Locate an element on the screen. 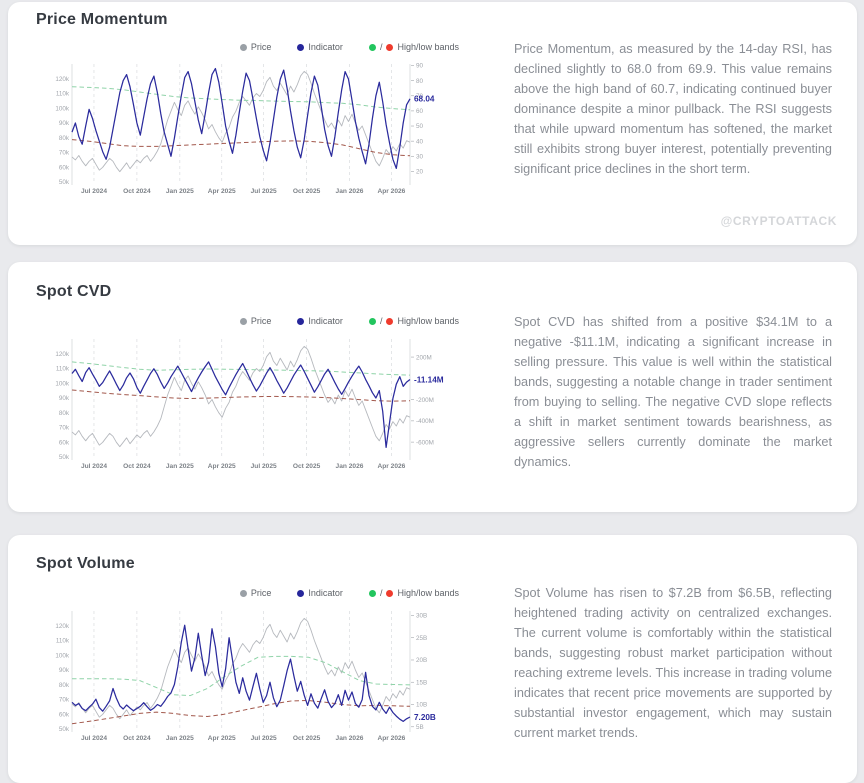 The width and height of the screenshot is (864, 783). right-axis-tick-label: 25B is located at coordinates (421, 638).